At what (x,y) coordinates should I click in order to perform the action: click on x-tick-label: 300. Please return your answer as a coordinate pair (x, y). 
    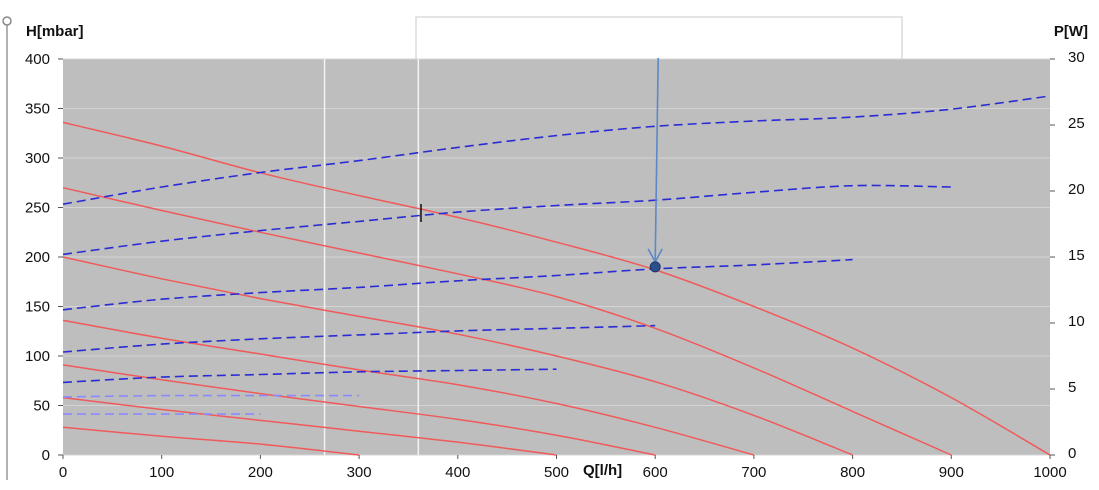
    Looking at the image, I should click on (359, 472).